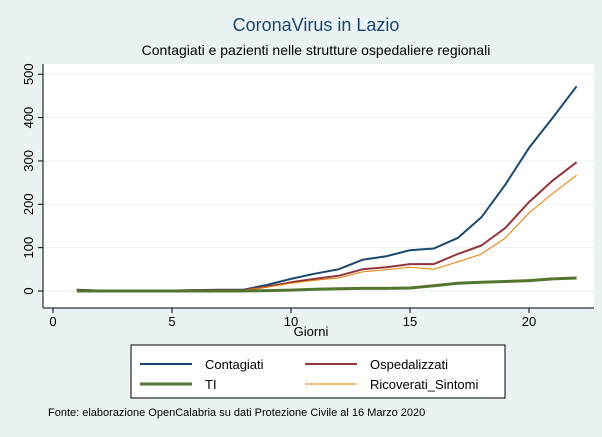  What do you see at coordinates (316, 25) in the screenshot?
I see `chart-title: CoronaVirus in Lazio` at bounding box center [316, 25].